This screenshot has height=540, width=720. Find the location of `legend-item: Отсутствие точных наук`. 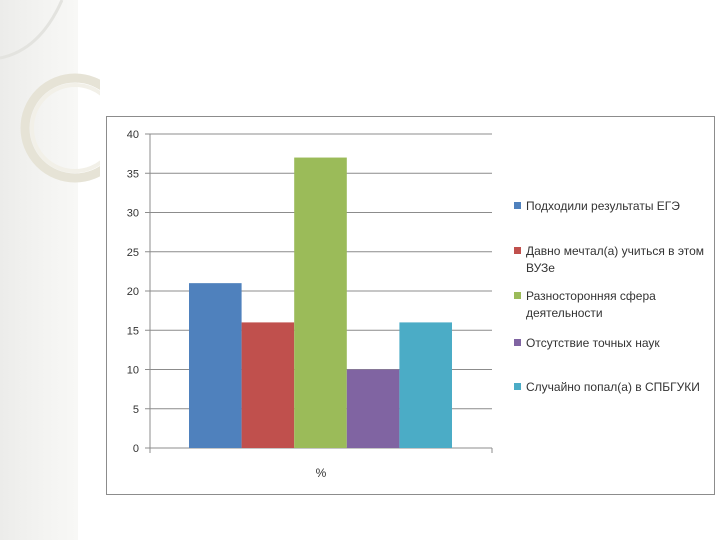

legend-item: Отсутствие точных наук is located at coordinates (610, 343).